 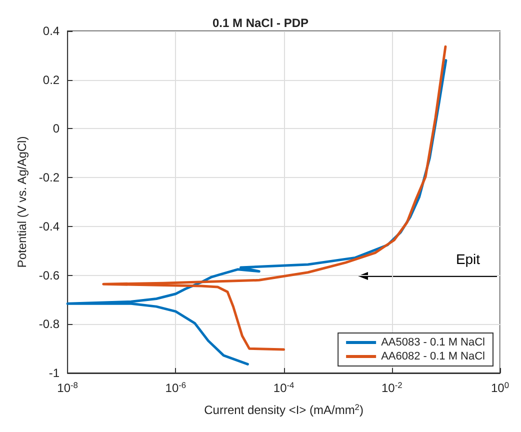 What do you see at coordinates (54, 373) in the screenshot?
I see `y-tick-label: -1` at bounding box center [54, 373].